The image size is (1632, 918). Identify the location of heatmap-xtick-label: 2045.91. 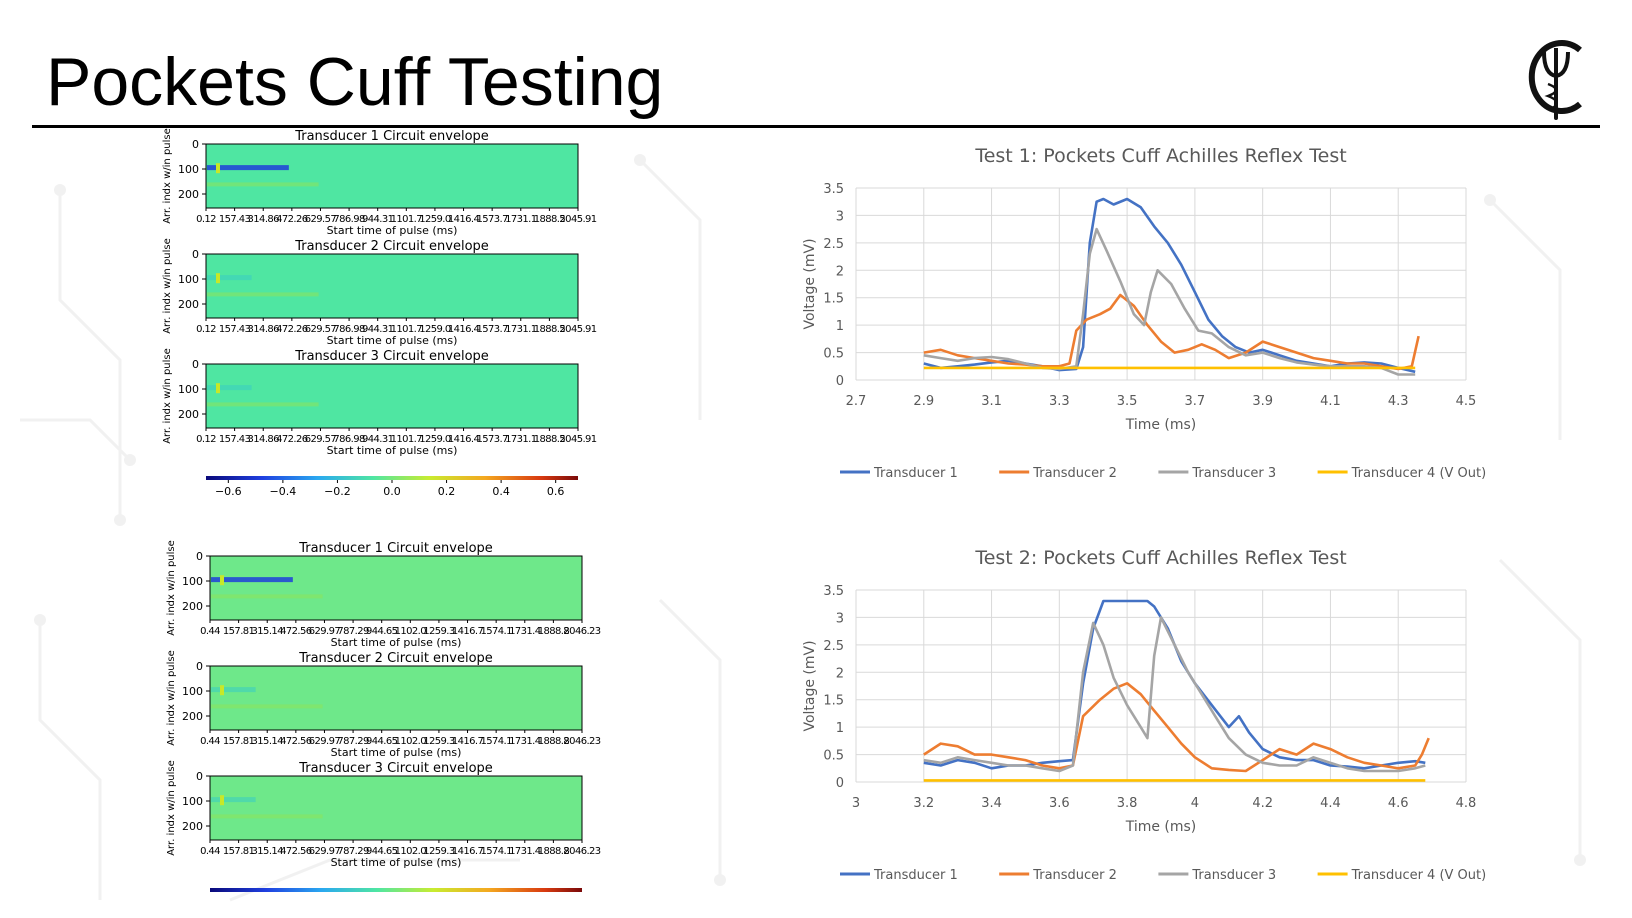
(577, 219).